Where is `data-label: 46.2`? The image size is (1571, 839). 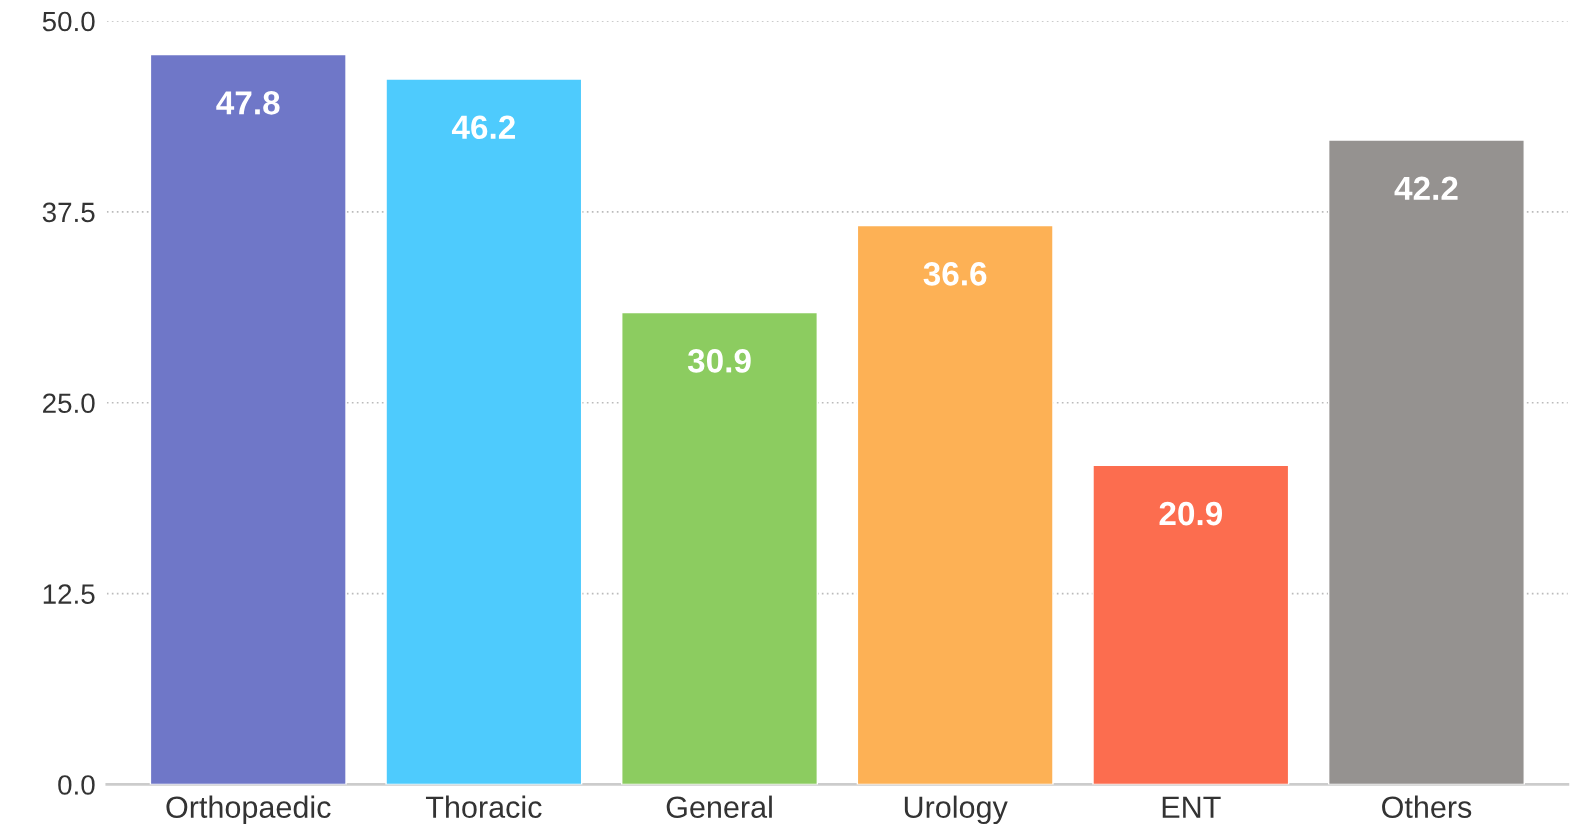 data-label: 46.2 is located at coordinates (483, 127).